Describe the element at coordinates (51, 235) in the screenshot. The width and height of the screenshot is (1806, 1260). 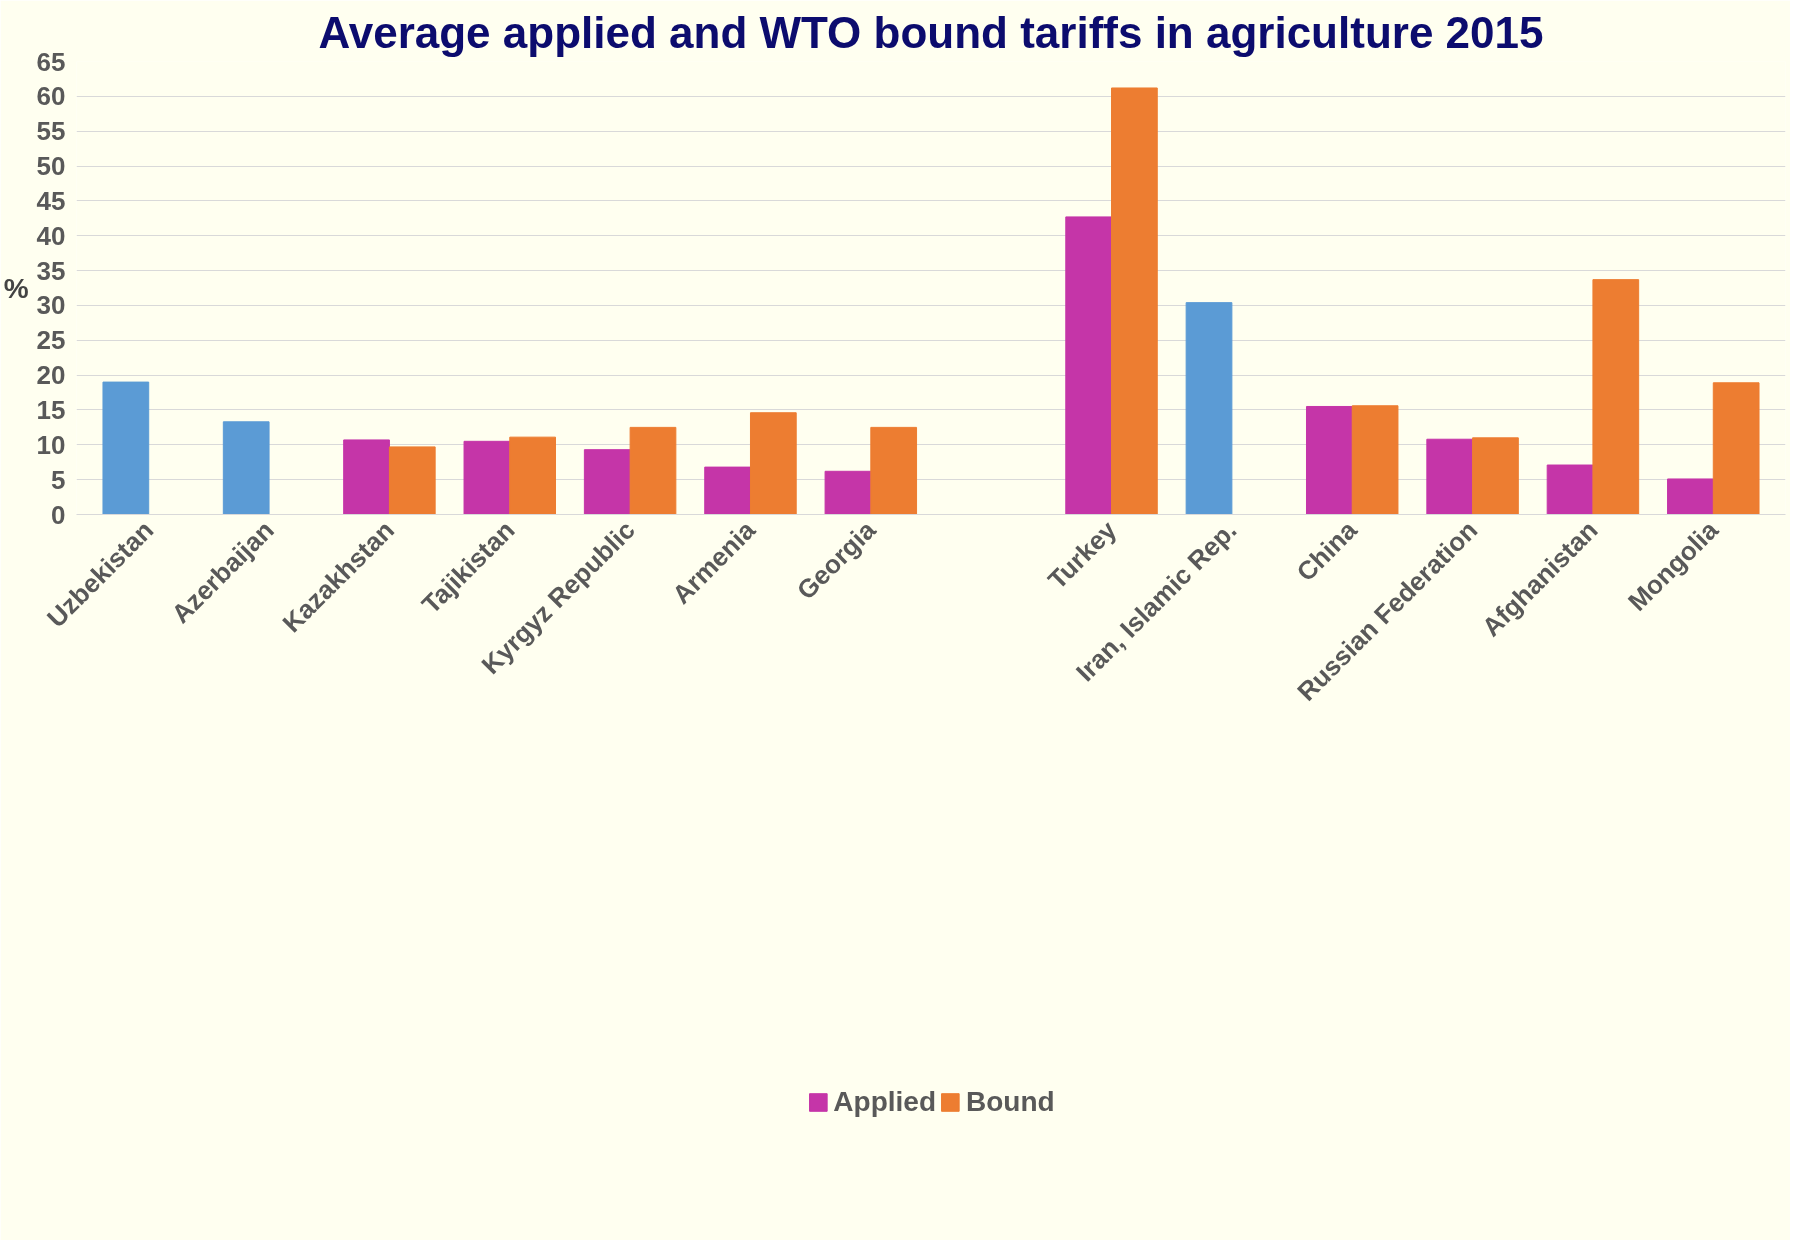
I see `y-tick-label: 40` at that location.